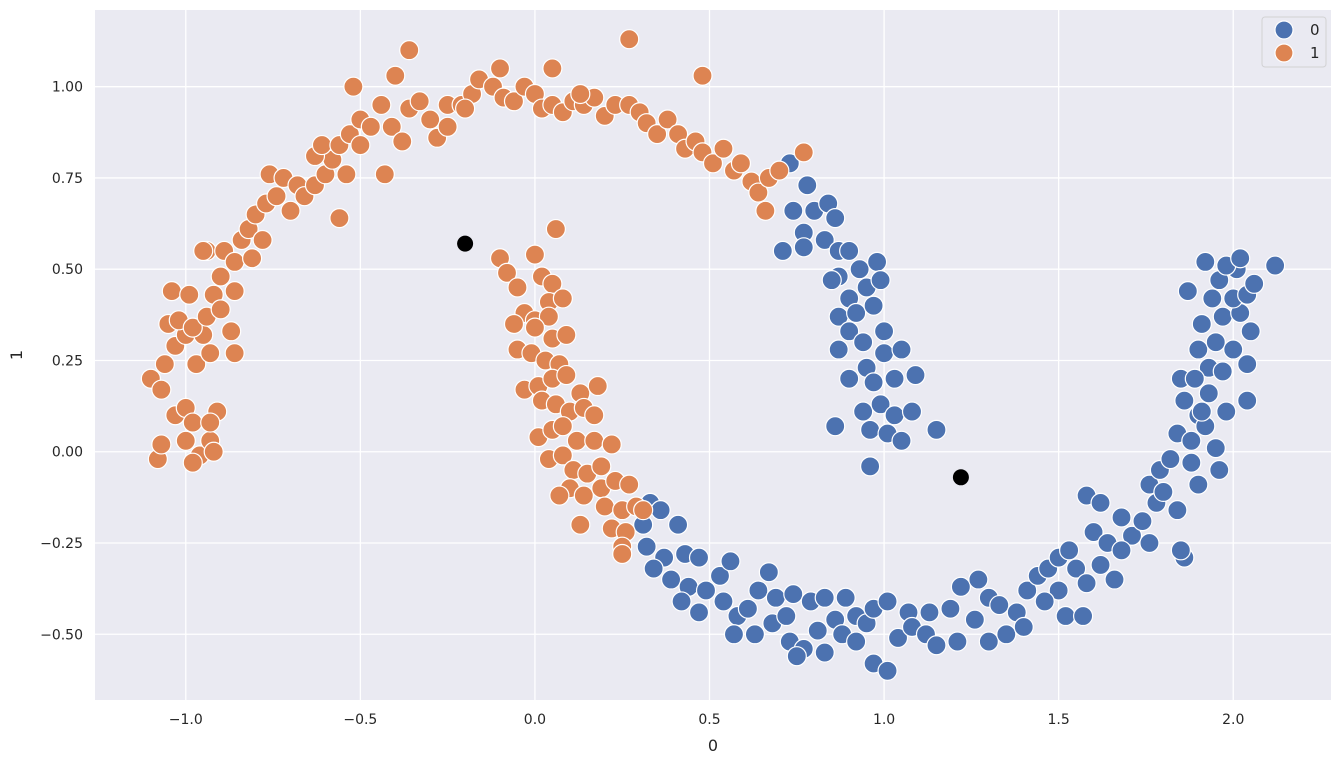 The image size is (1343, 764). I want to click on x-tick-label: 1.5, so click(1059, 720).